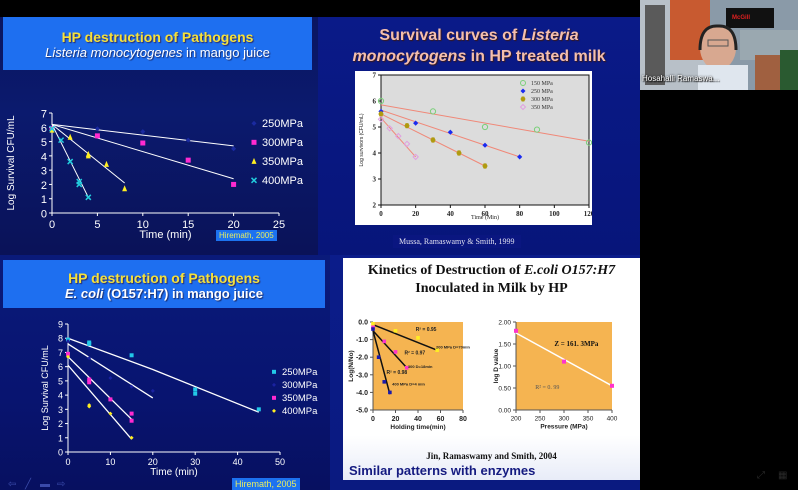 The width and height of the screenshot is (798, 490). What do you see at coordinates (375, 76) in the screenshot?
I see `y-tick-label: 7` at bounding box center [375, 76].